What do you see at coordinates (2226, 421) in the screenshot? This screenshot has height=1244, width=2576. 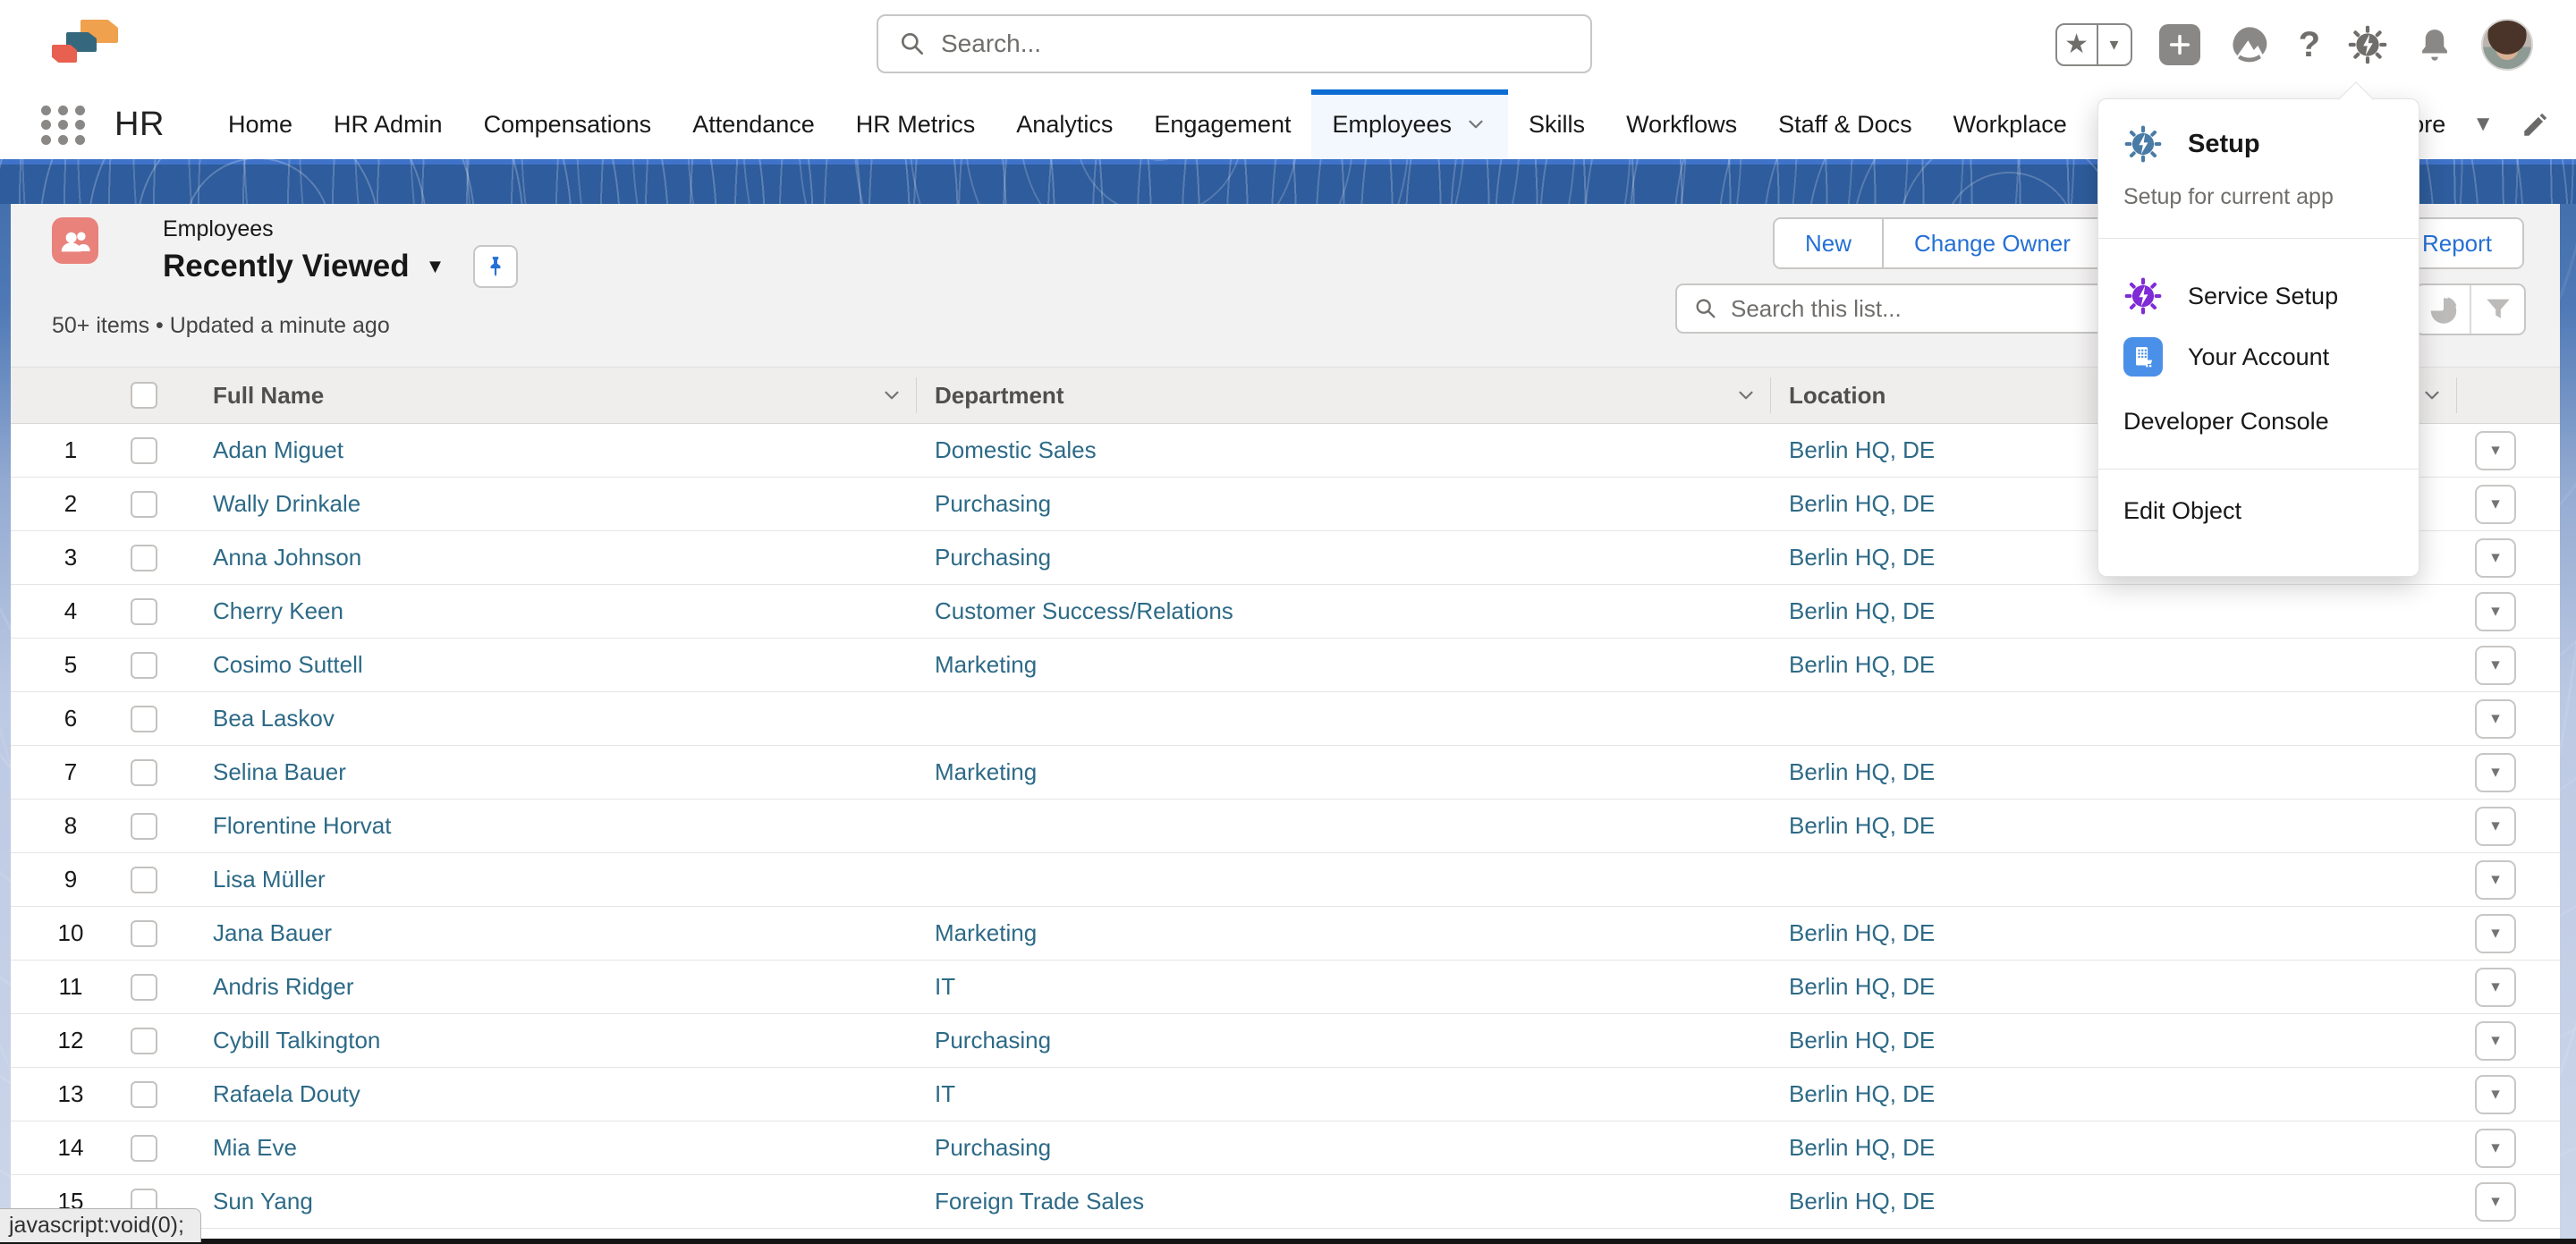 I see `menu-item-developer-console: Developer Console` at bounding box center [2226, 421].